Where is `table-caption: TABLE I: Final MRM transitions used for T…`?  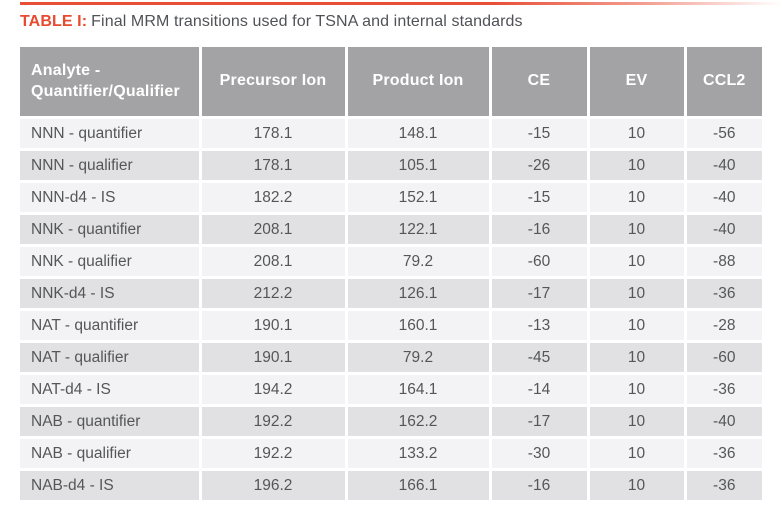 table-caption: TABLE I: Final MRM transitions used for T… is located at coordinates (271, 22).